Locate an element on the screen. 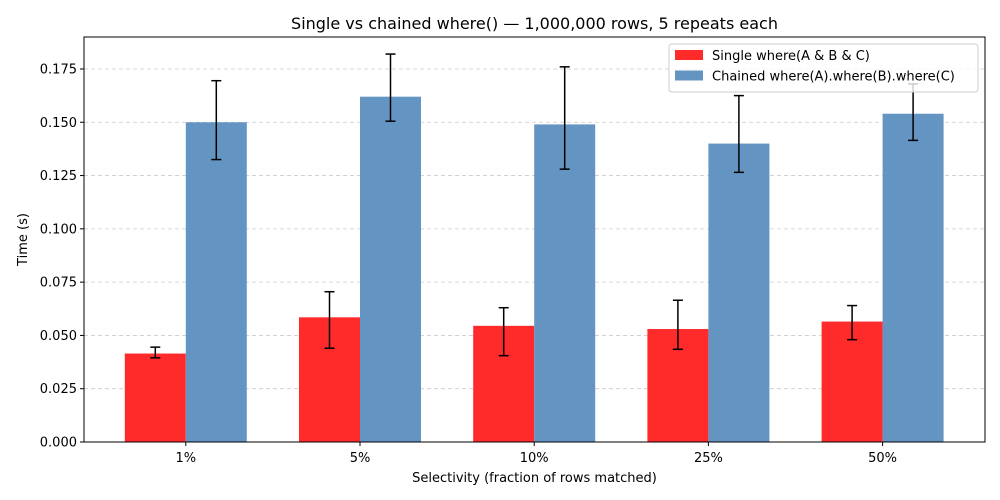 The image size is (1000, 500). x-tick-label: 25% is located at coordinates (708, 458).